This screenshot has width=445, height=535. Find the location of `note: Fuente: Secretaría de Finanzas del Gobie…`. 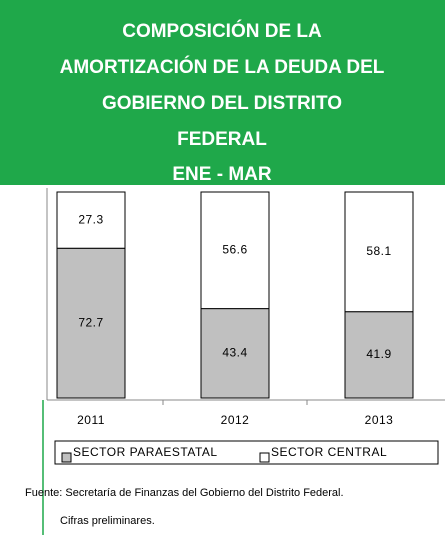

note: Fuente: Secretaría de Finanzas del Gobie… is located at coordinates (184, 493).